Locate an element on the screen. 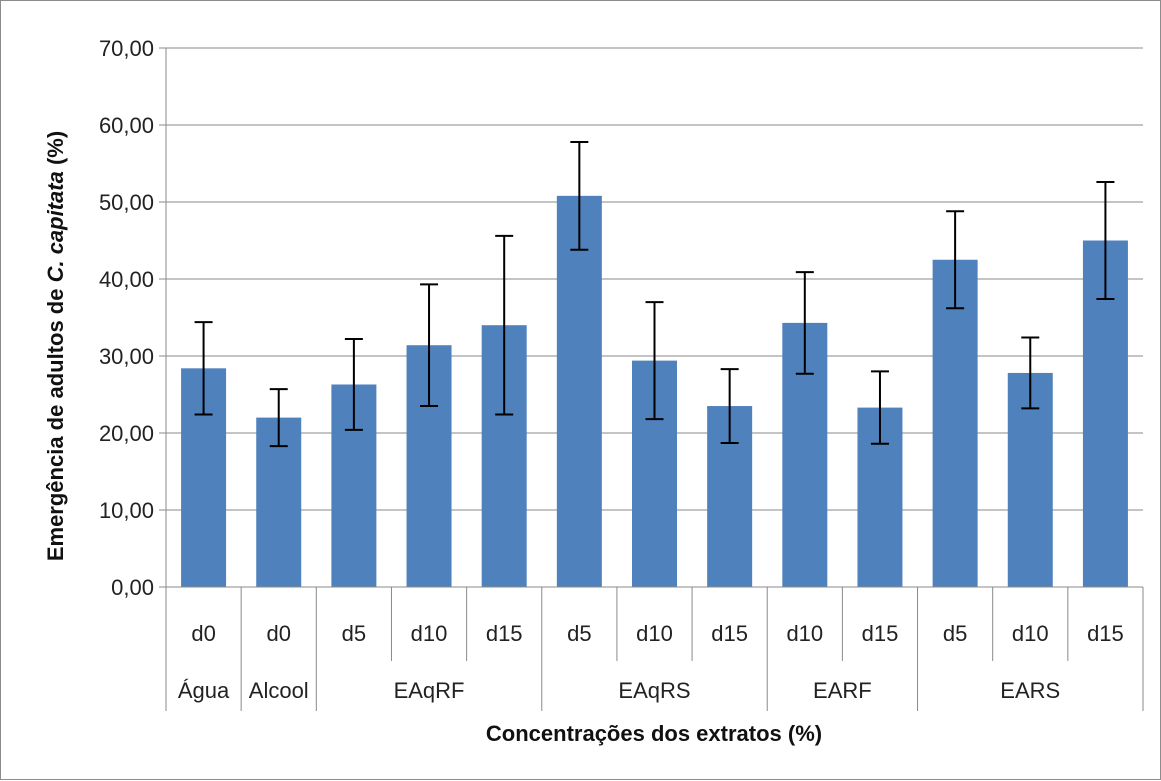  y-axis-title-part1: Emergência de adultos de is located at coordinates (55, 421).